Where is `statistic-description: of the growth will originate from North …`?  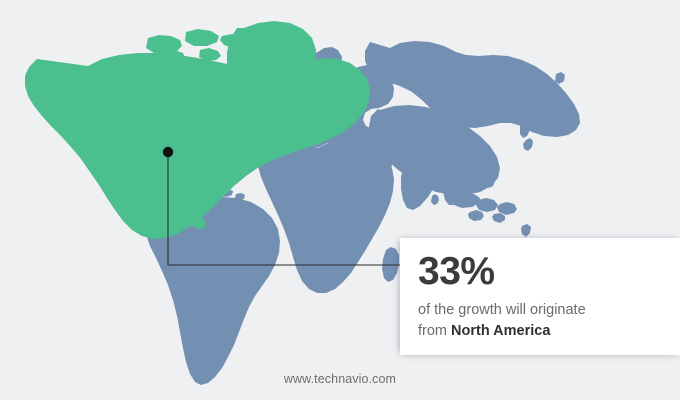 statistic-description: of the growth will originate from North … is located at coordinates (549, 321).